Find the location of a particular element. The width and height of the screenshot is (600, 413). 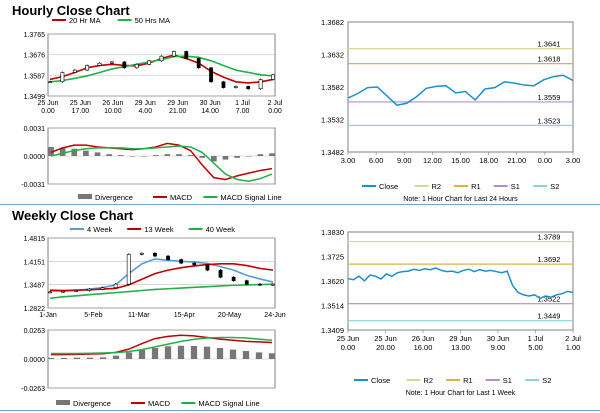

y-tick-label: 1.3682 is located at coordinates (332, 22).